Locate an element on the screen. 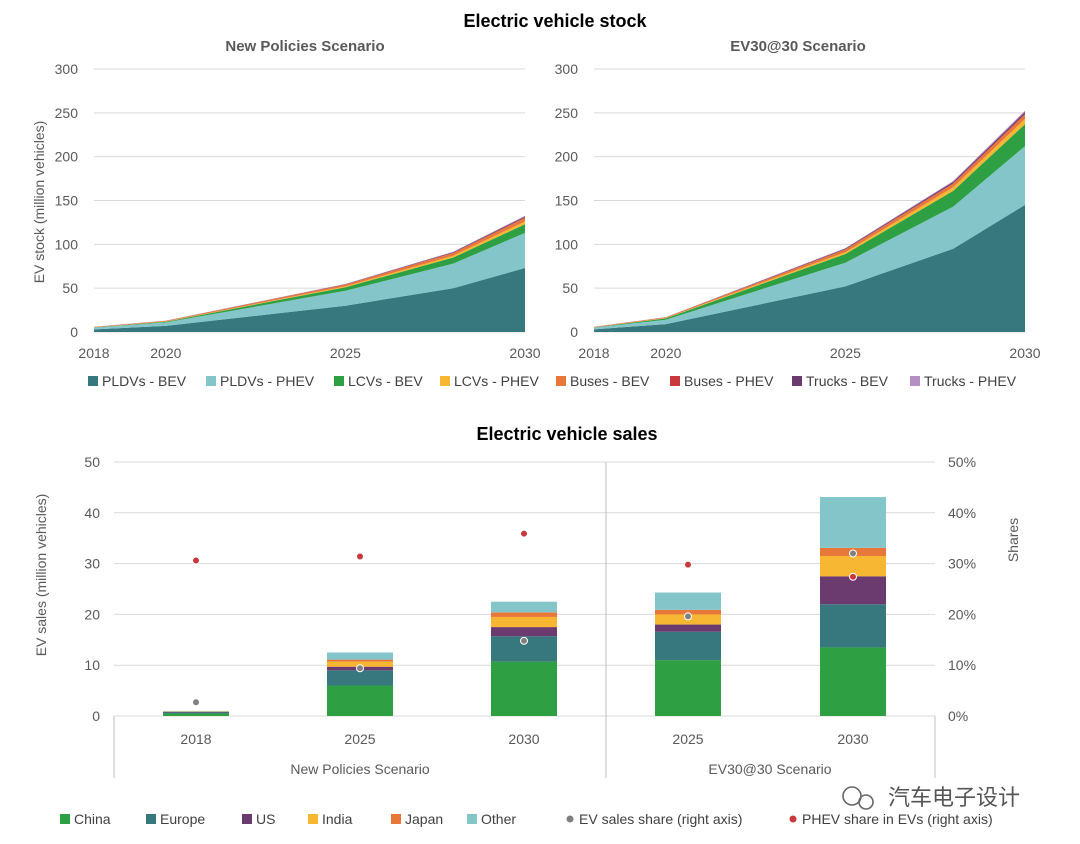  stock-right-xtick: 2018 is located at coordinates (593, 353).